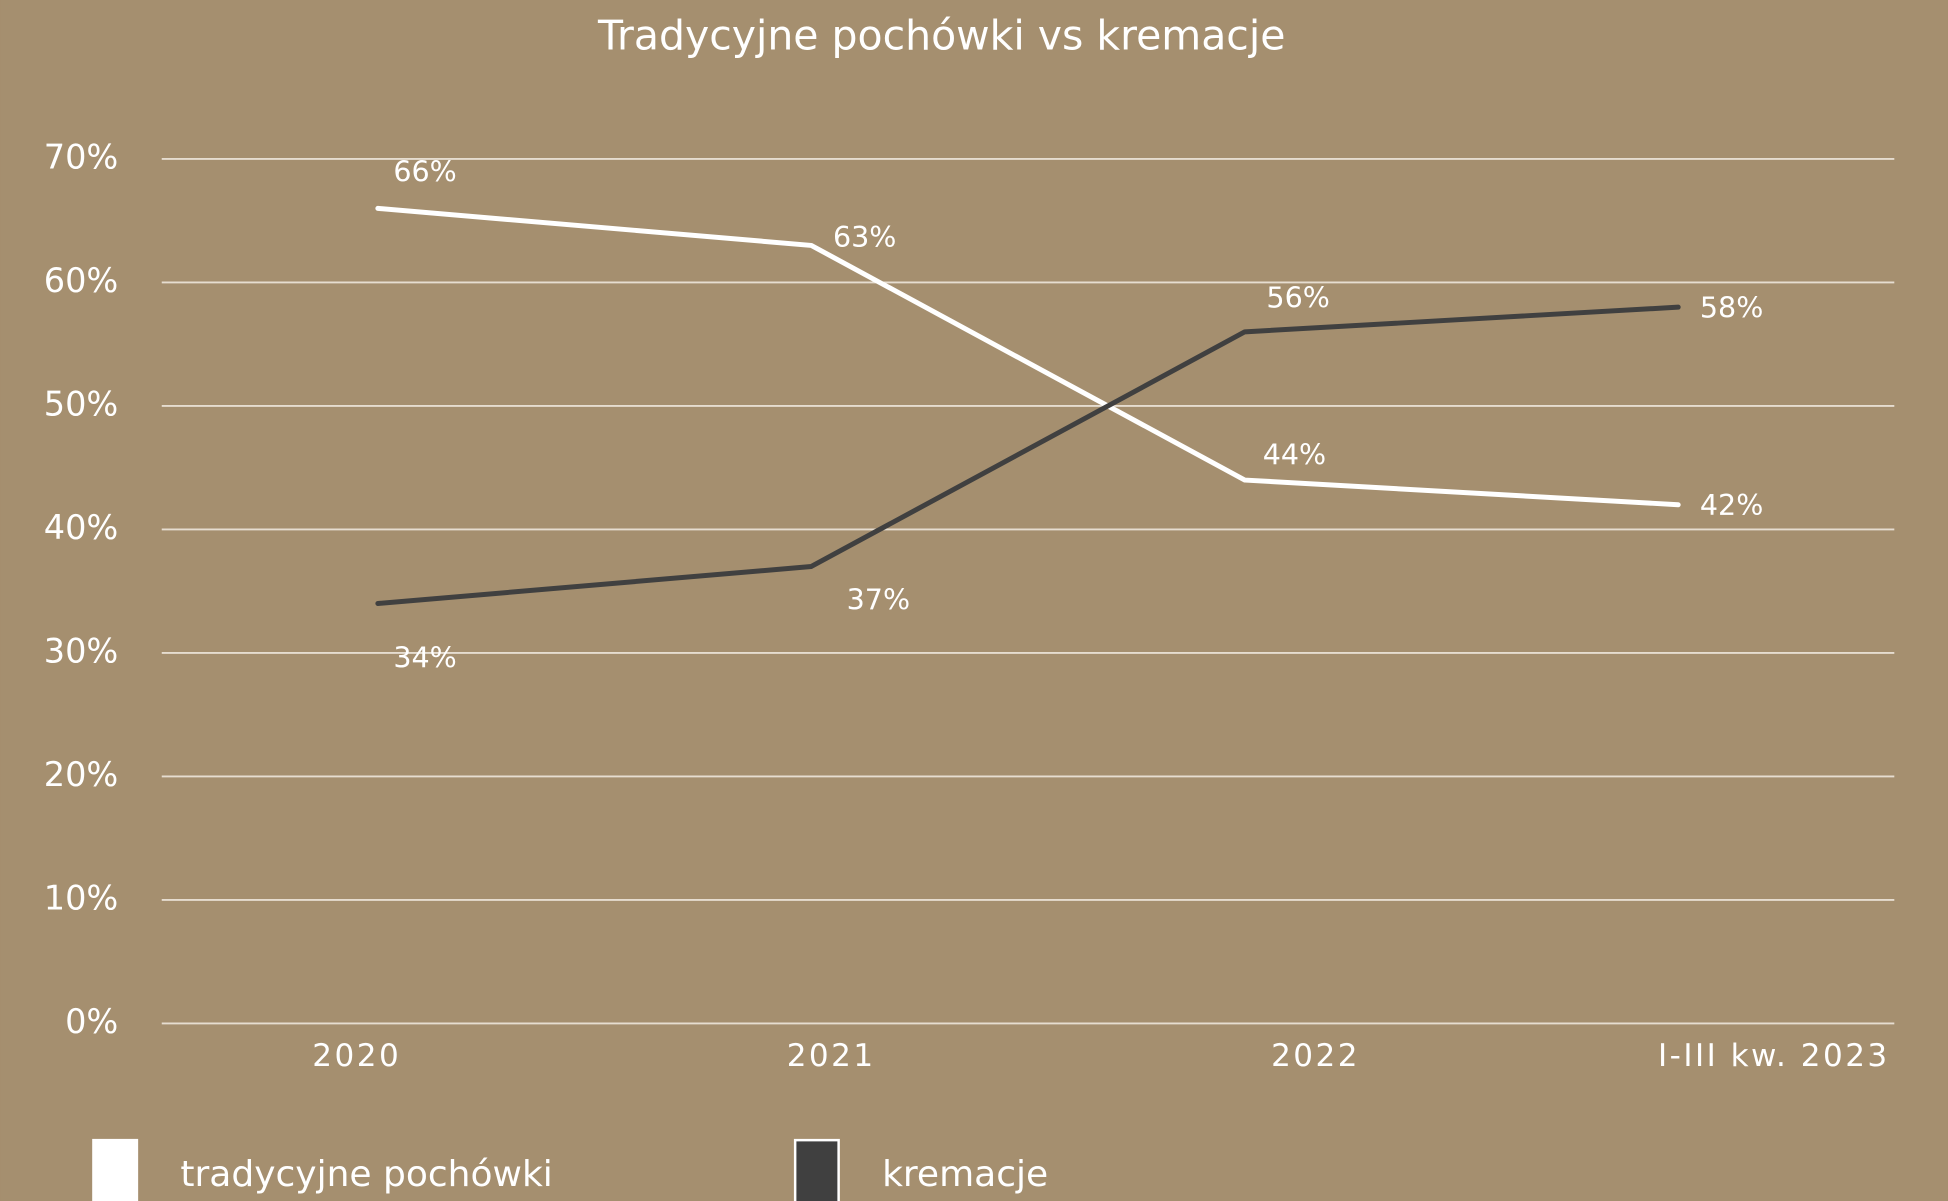 This screenshot has height=1201, width=1948. Describe the element at coordinates (1731, 308) in the screenshot. I see `data-label: 58%` at that location.